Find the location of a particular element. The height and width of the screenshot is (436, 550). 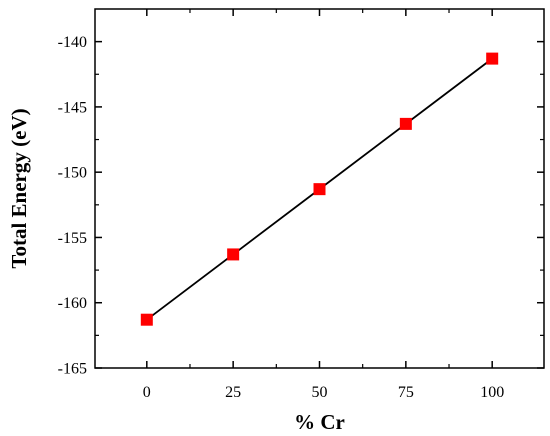

x-tick-labels: 0 25 50 75 100 is located at coordinates (323, 392).